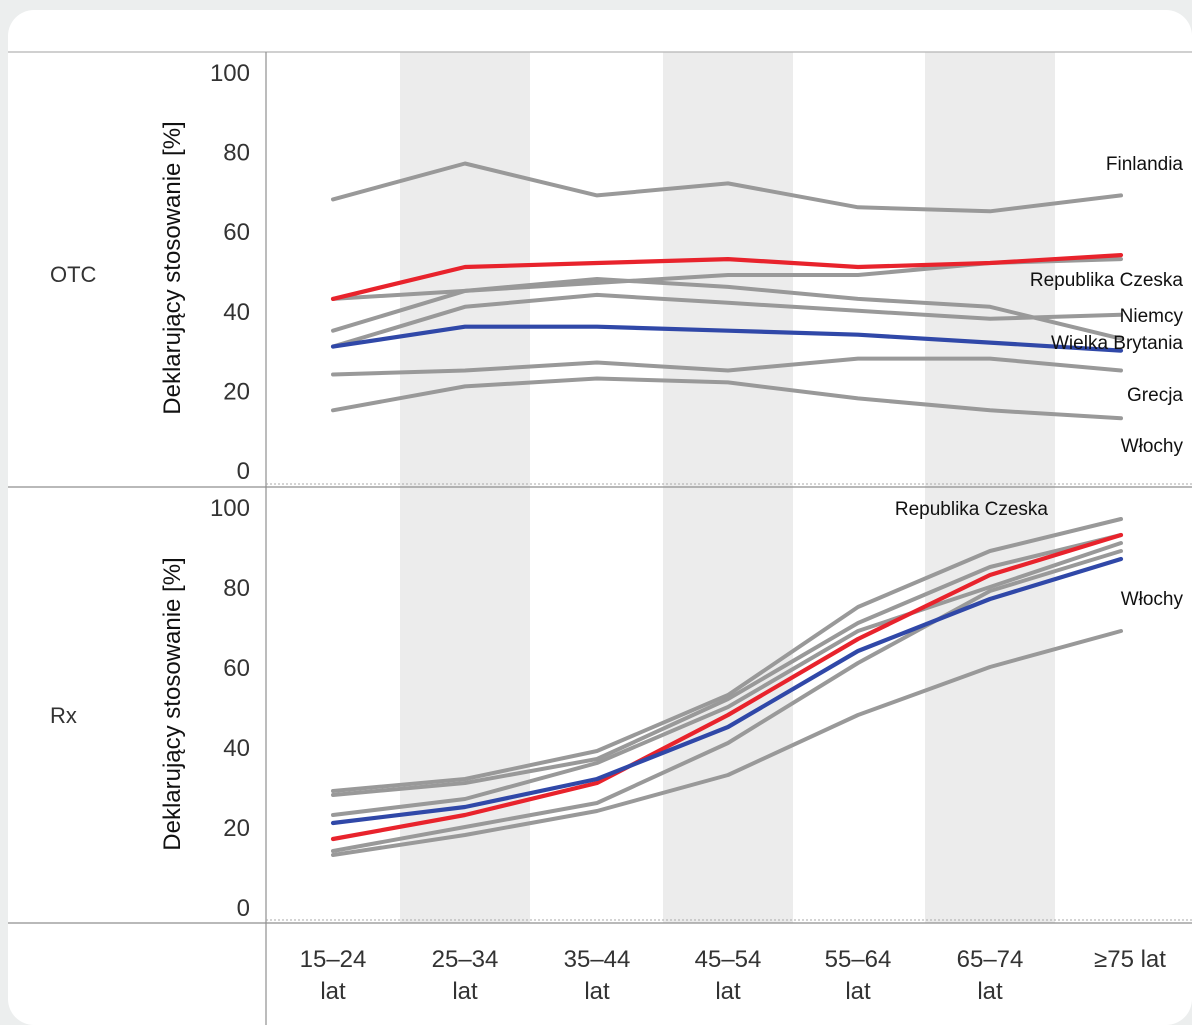  Describe the element at coordinates (597, 959) in the screenshot. I see `x-tick-label: 35–44` at that location.